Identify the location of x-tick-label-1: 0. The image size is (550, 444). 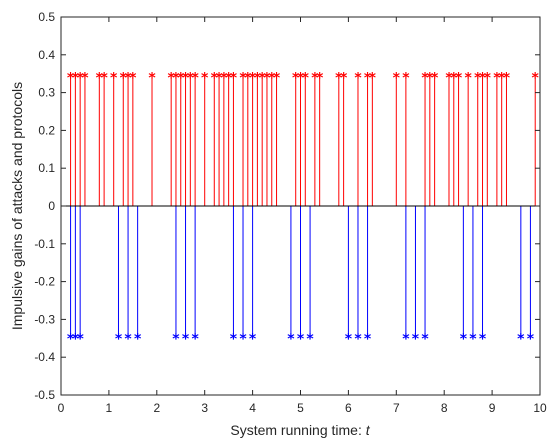
(61, 408).